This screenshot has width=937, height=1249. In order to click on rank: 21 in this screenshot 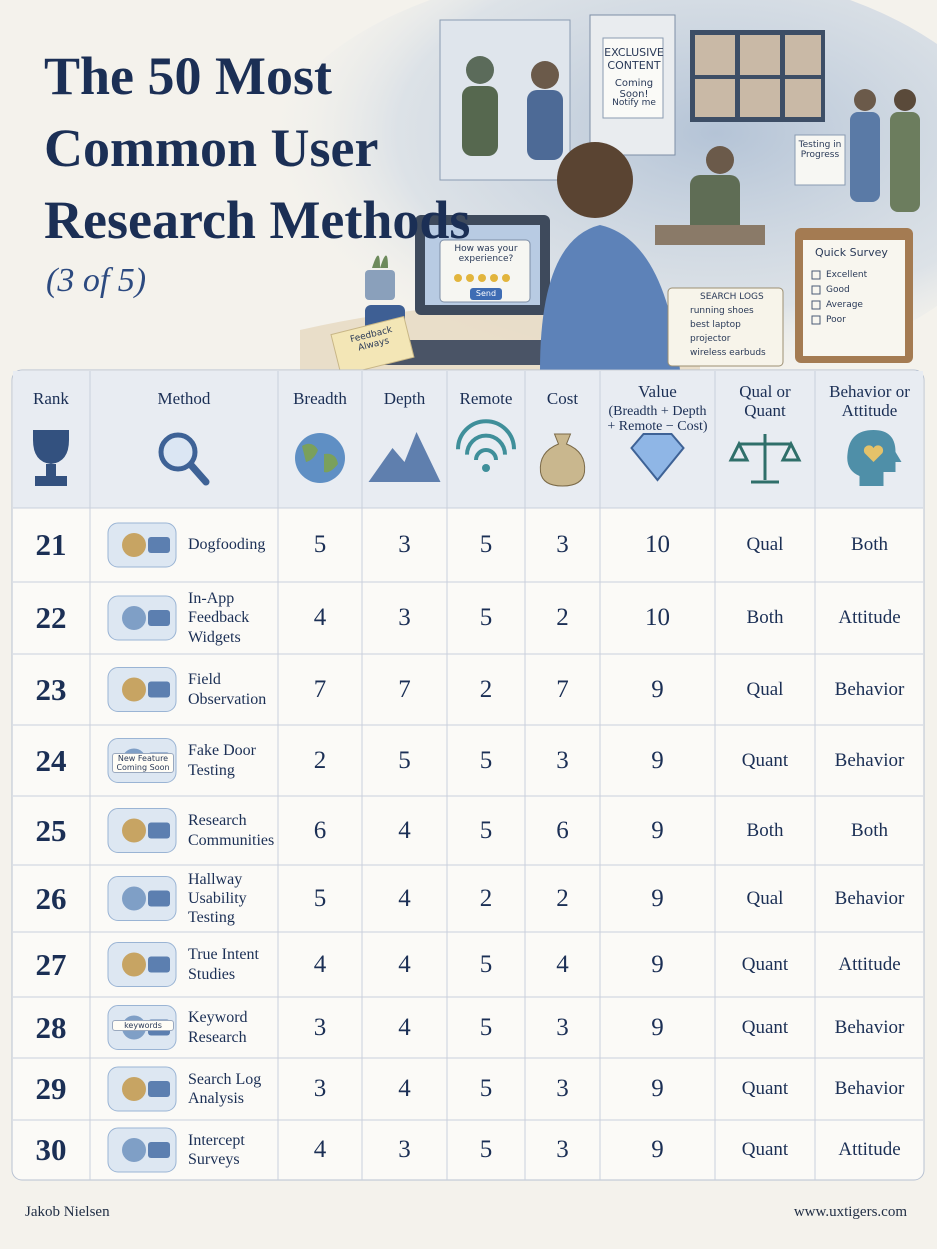, I will do `click(51, 544)`.